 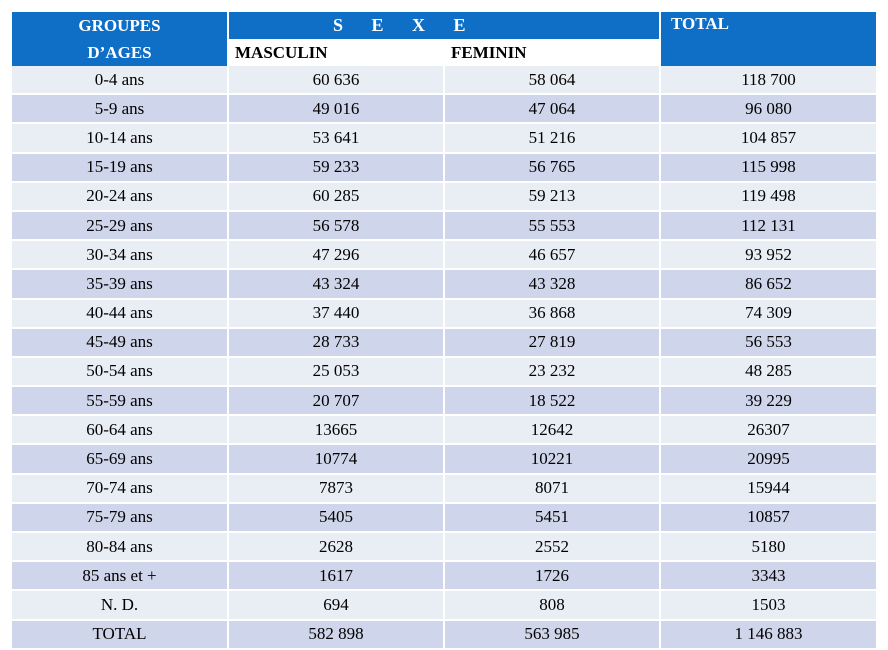 I want to click on masculin-cell: 20 707, so click(x=336, y=401).